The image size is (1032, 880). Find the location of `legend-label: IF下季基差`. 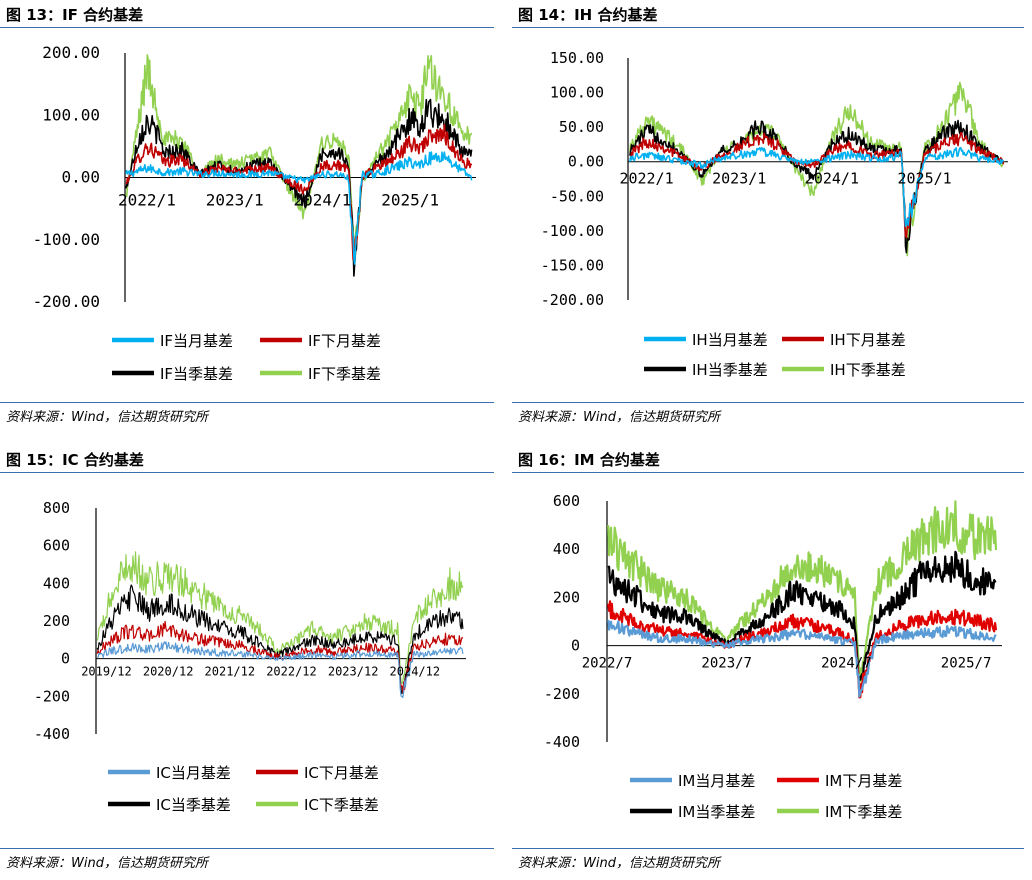

legend-label: IF下季基差 is located at coordinates (344, 374).